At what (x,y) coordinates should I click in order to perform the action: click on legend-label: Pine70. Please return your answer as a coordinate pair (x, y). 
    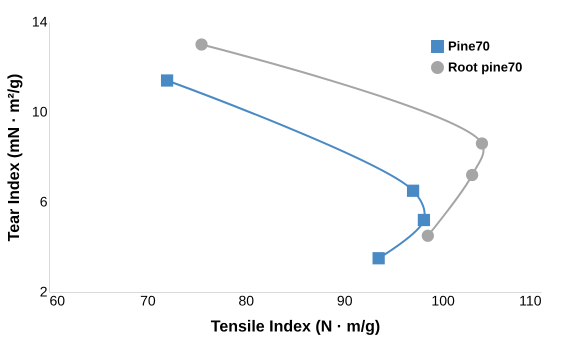
    Looking at the image, I should click on (469, 46).